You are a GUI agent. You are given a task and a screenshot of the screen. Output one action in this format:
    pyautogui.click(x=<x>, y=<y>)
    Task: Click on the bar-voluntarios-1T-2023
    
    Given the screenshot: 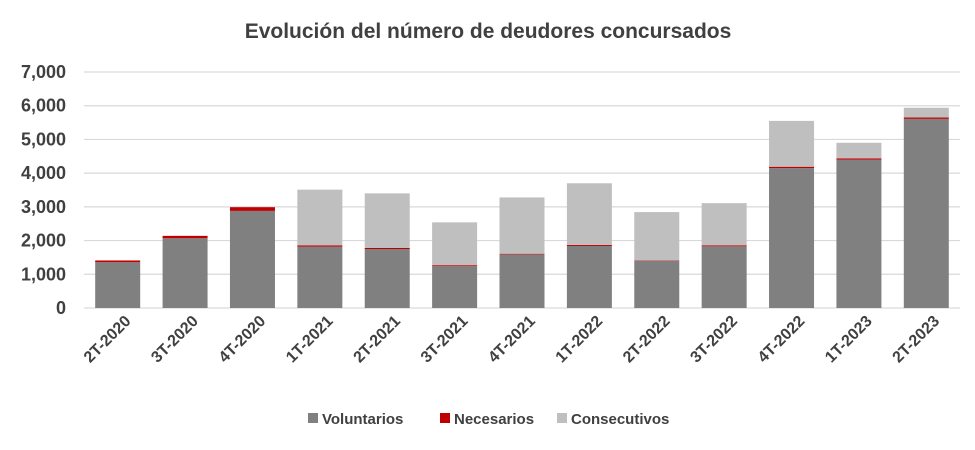 What is the action you would take?
    pyautogui.click(x=859, y=233)
    